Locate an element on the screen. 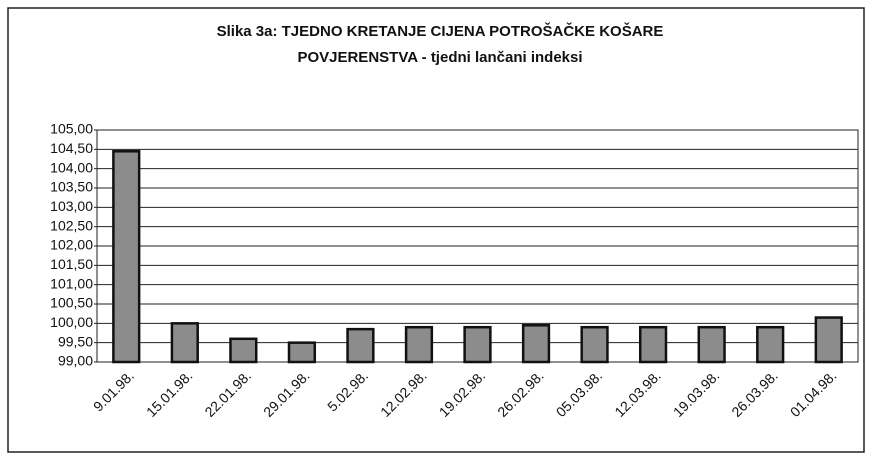 The height and width of the screenshot is (456, 872). y-tick-label: 100,50 is located at coordinates (71, 303).